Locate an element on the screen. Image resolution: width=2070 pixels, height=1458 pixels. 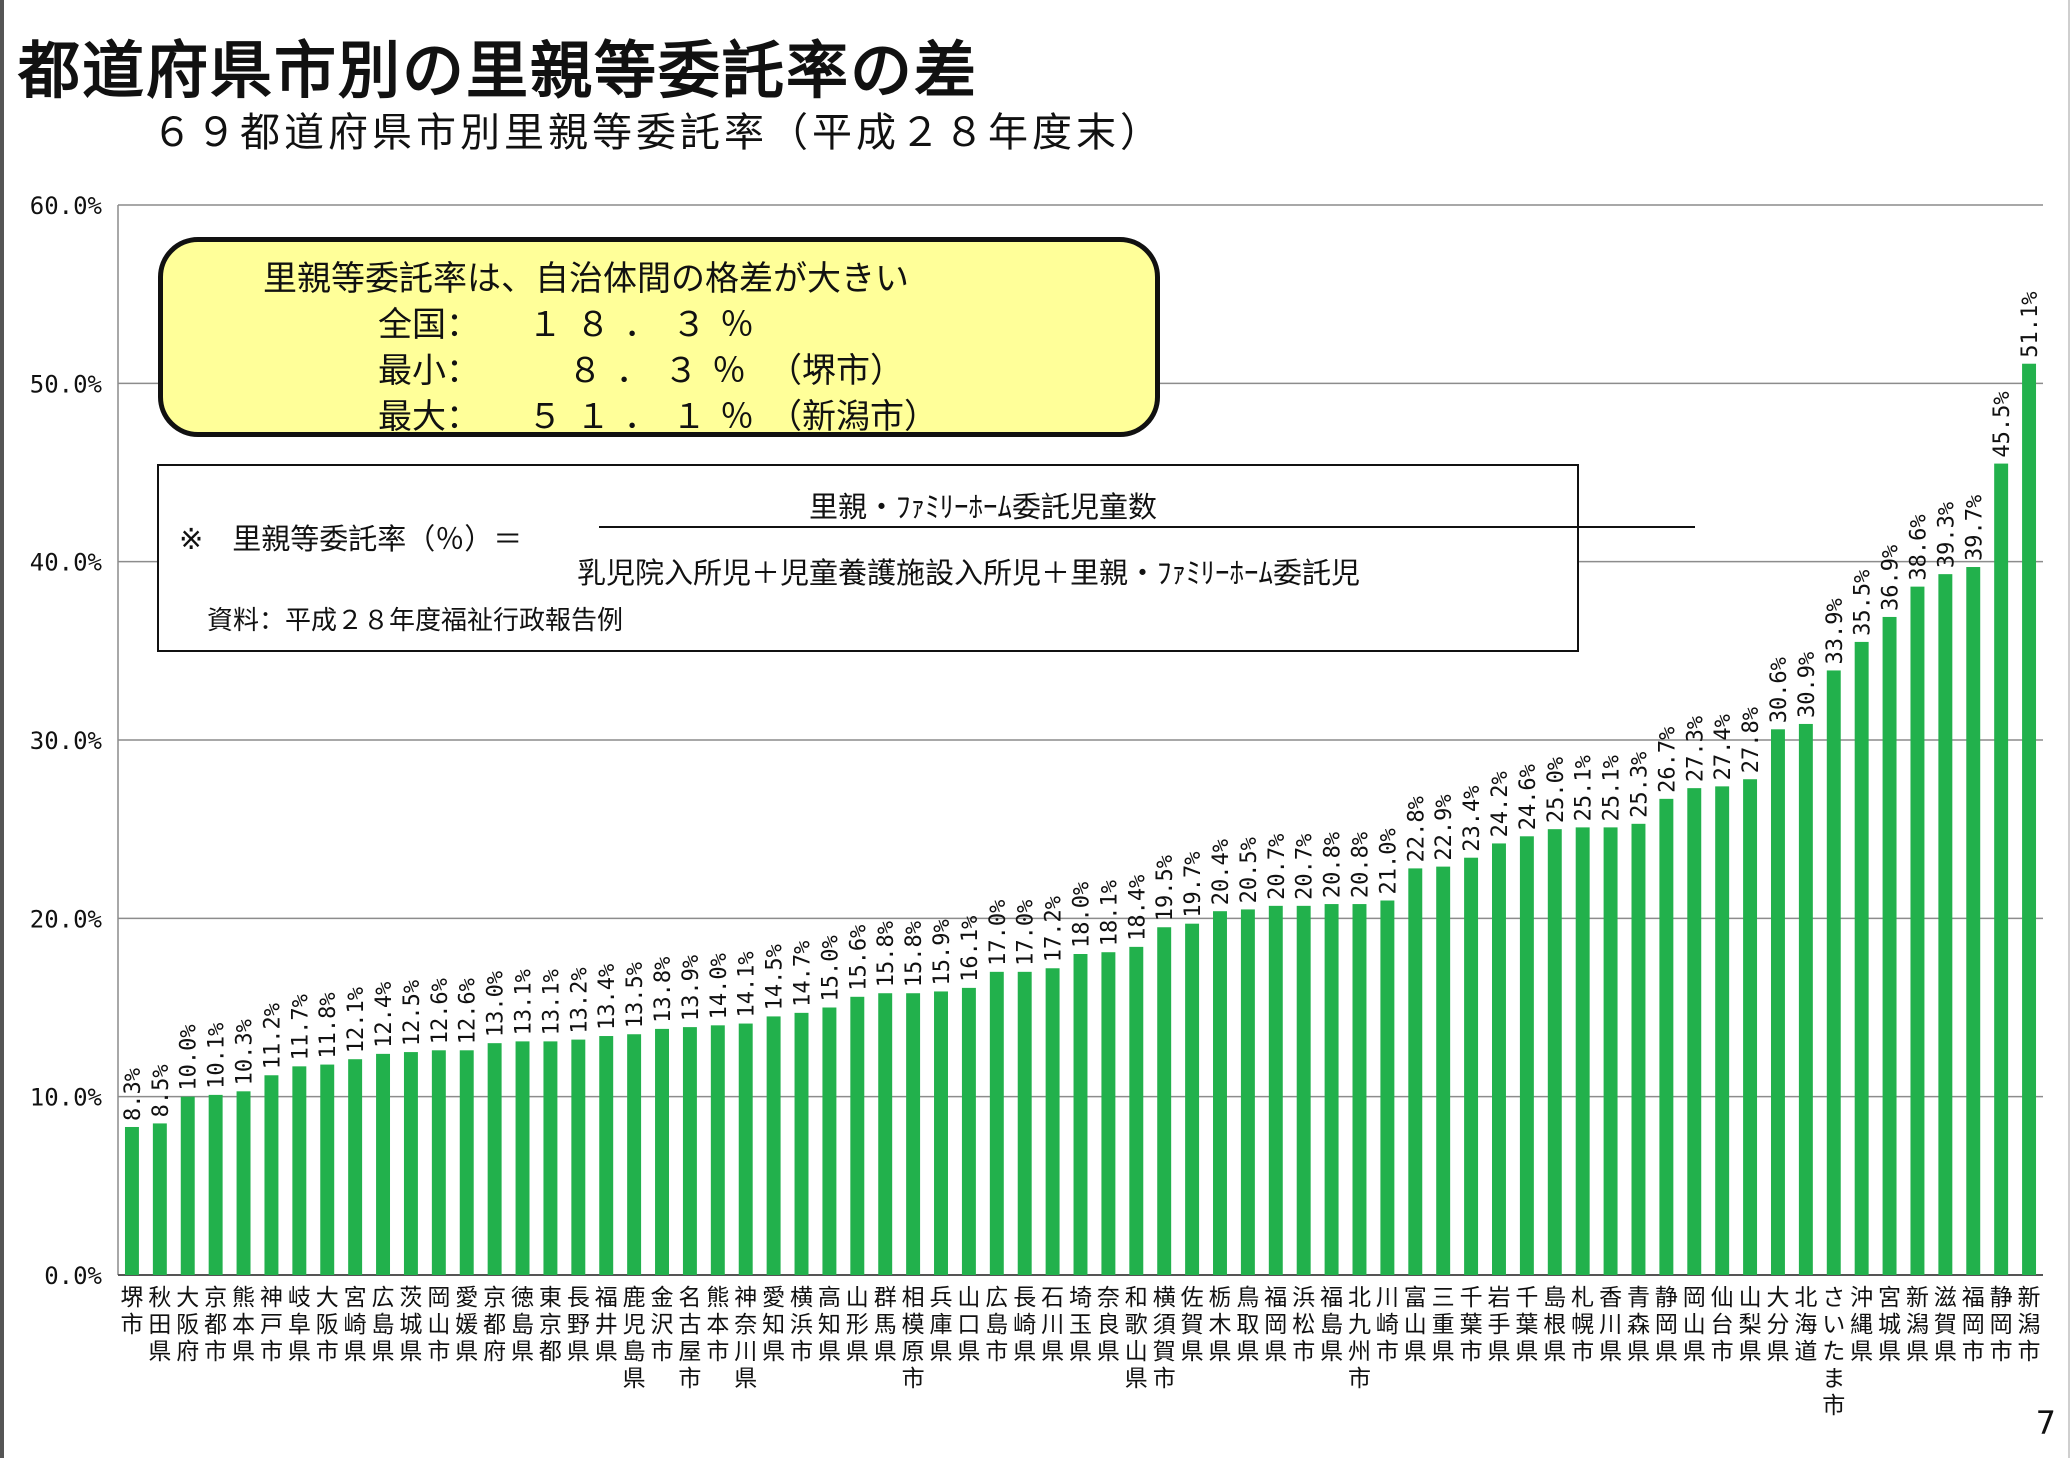
data-label: 25.1% is located at coordinates (1612, 788).